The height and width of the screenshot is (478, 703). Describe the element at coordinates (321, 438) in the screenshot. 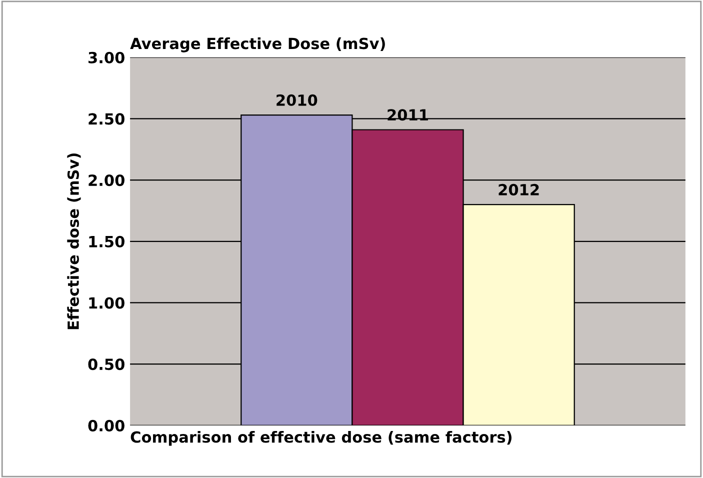

I see `x-axis-title: Comparison of effective dose (same factors)` at that location.